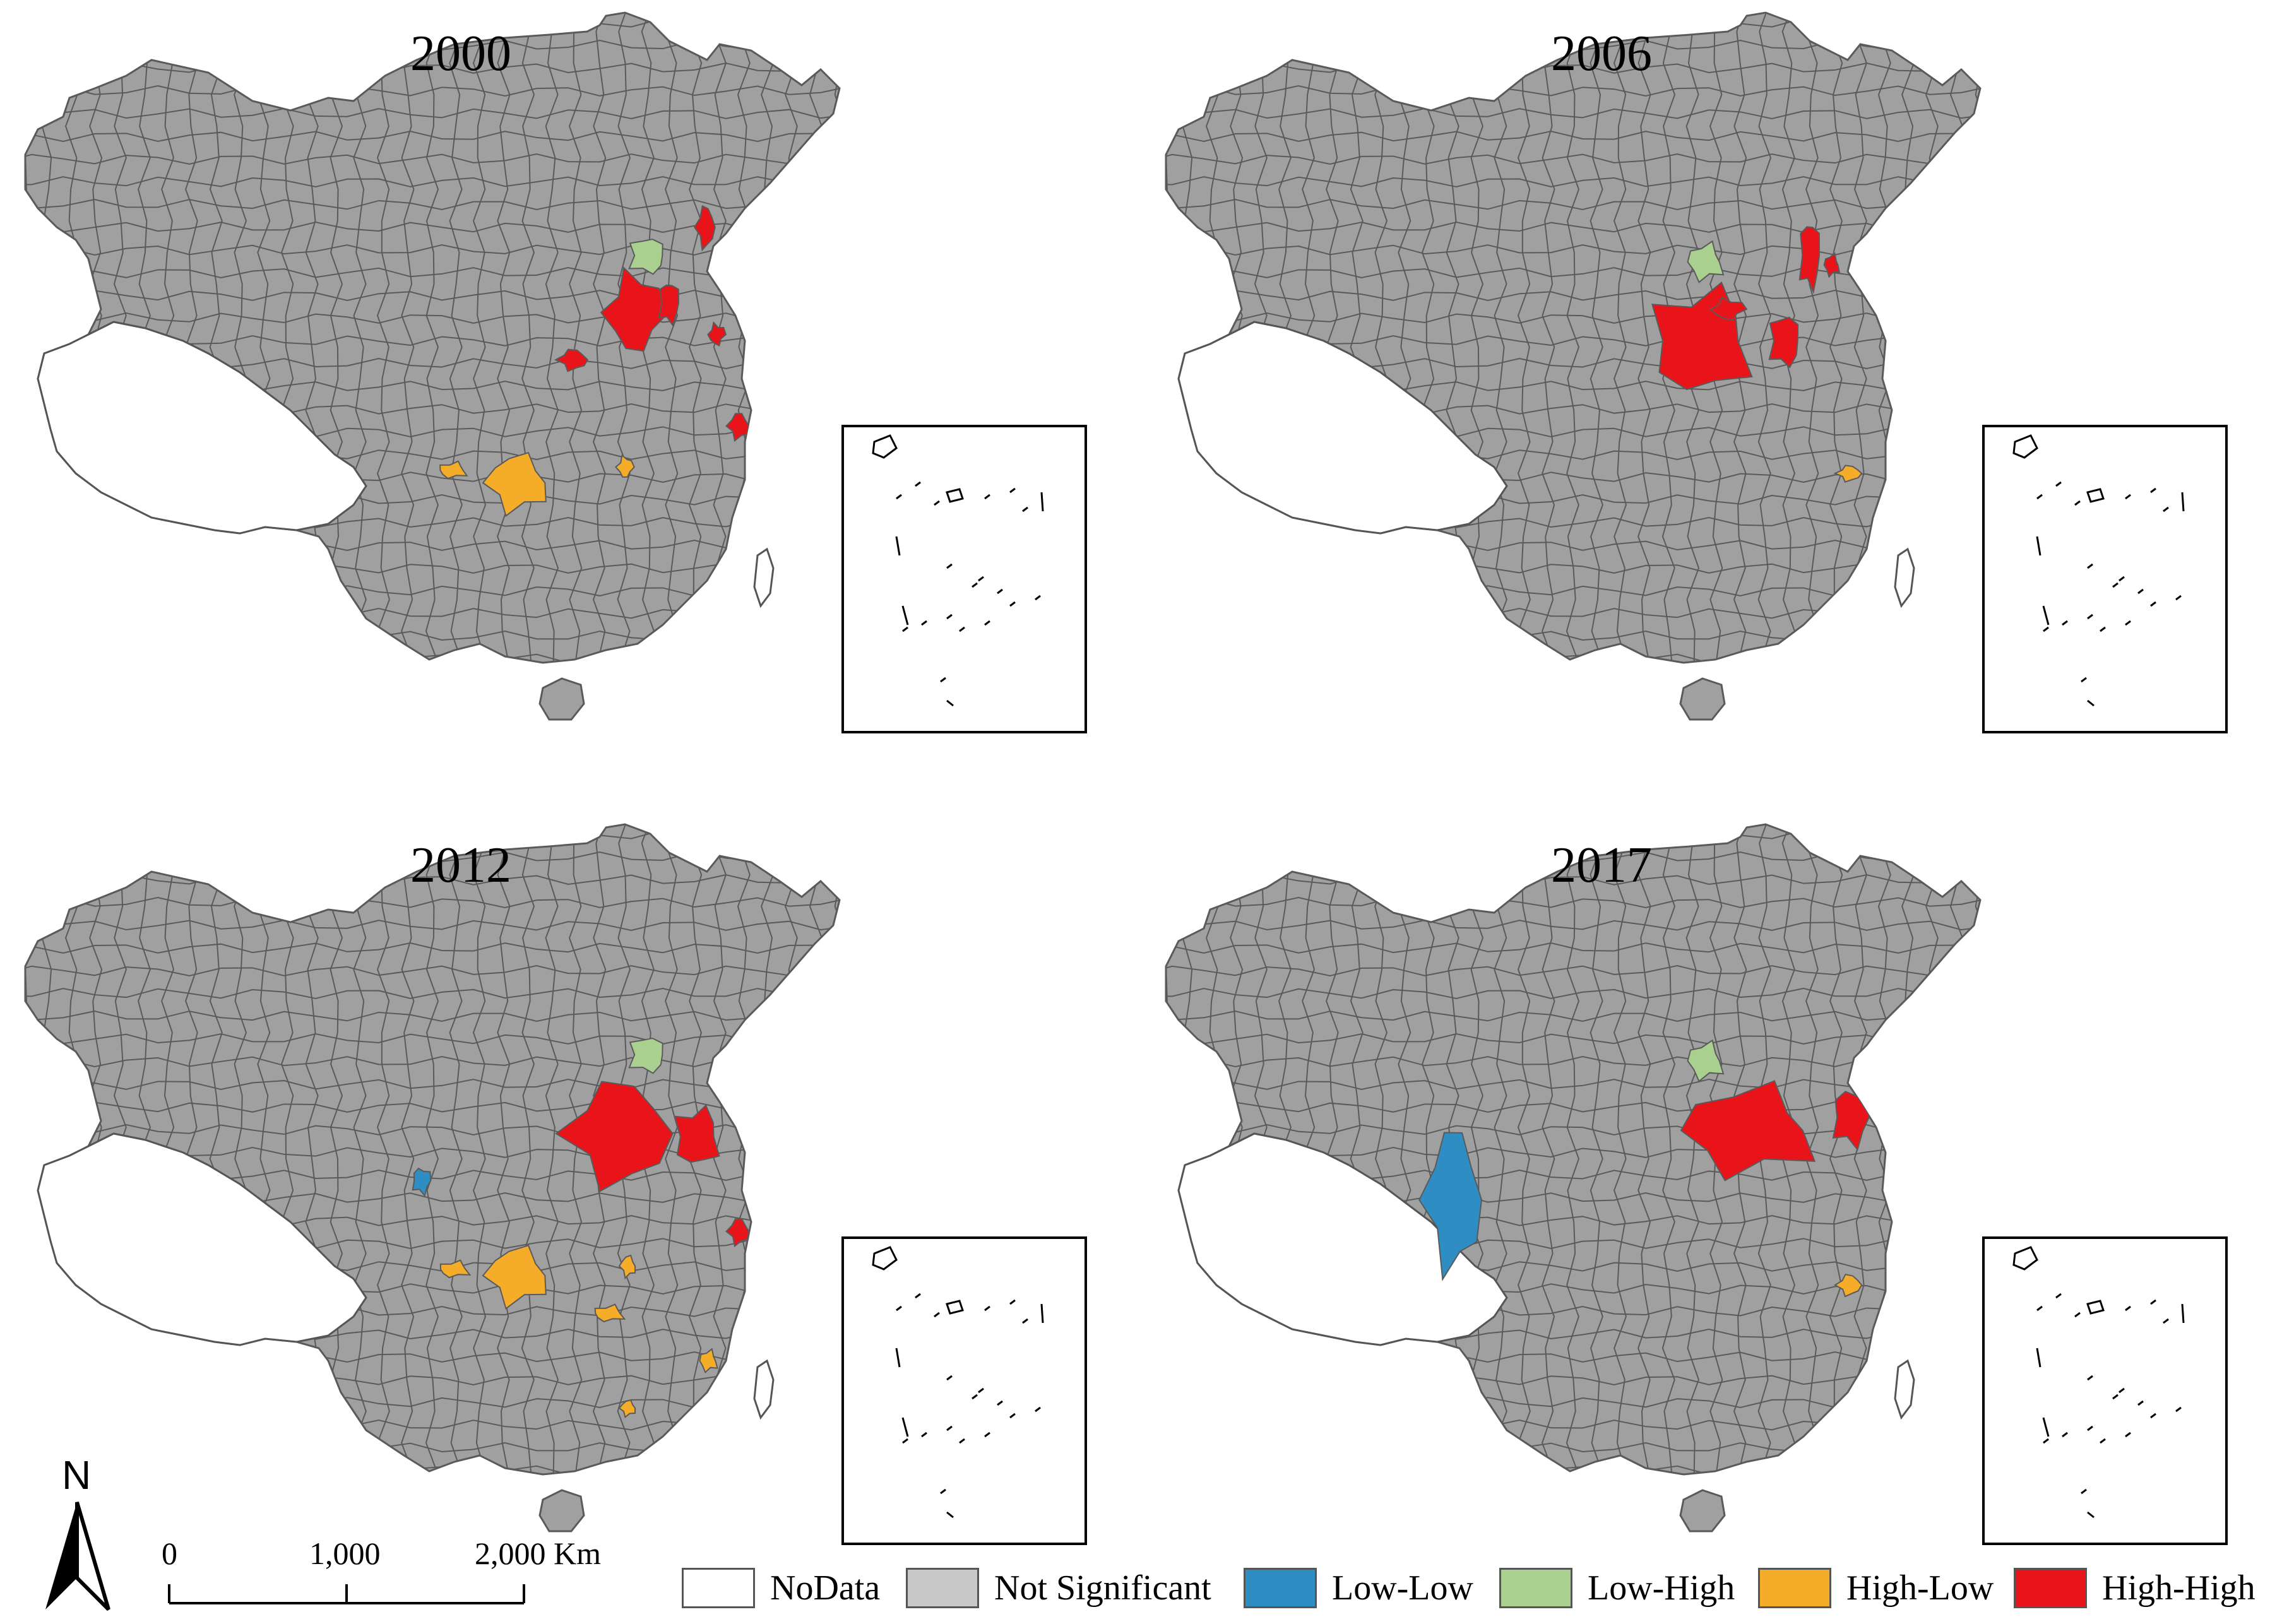 The width and height of the screenshot is (2282, 1624). What do you see at coordinates (77, 1475) in the screenshot?
I see `north-label: N` at bounding box center [77, 1475].